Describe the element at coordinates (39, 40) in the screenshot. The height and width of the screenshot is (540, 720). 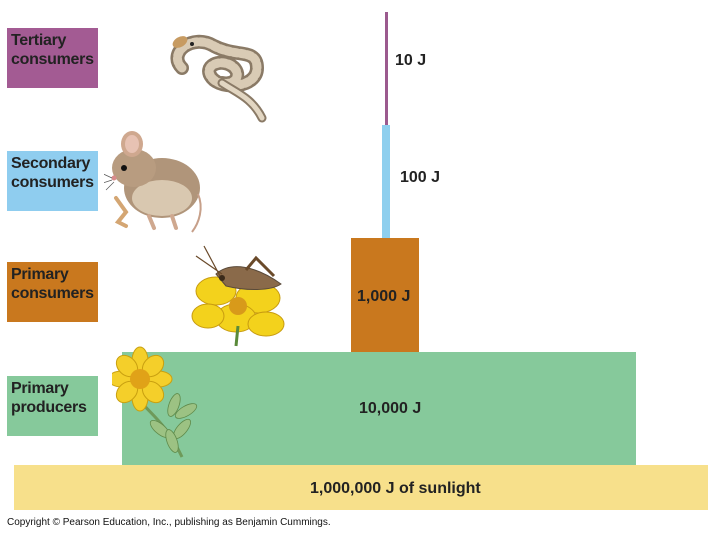
I see `tertiary-label-line1: Tertiary` at that location.